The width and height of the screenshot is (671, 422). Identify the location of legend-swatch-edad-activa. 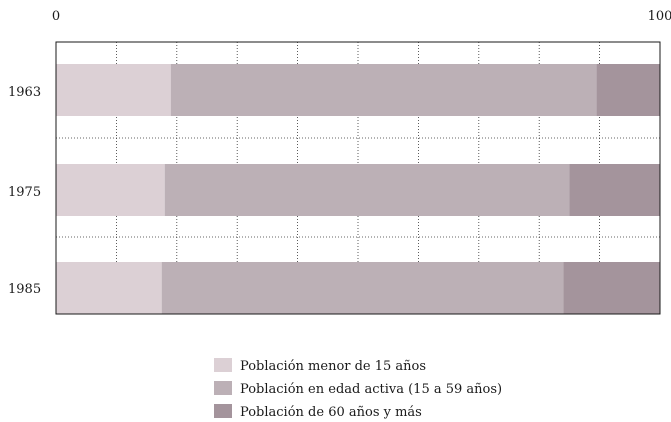
(223, 388).